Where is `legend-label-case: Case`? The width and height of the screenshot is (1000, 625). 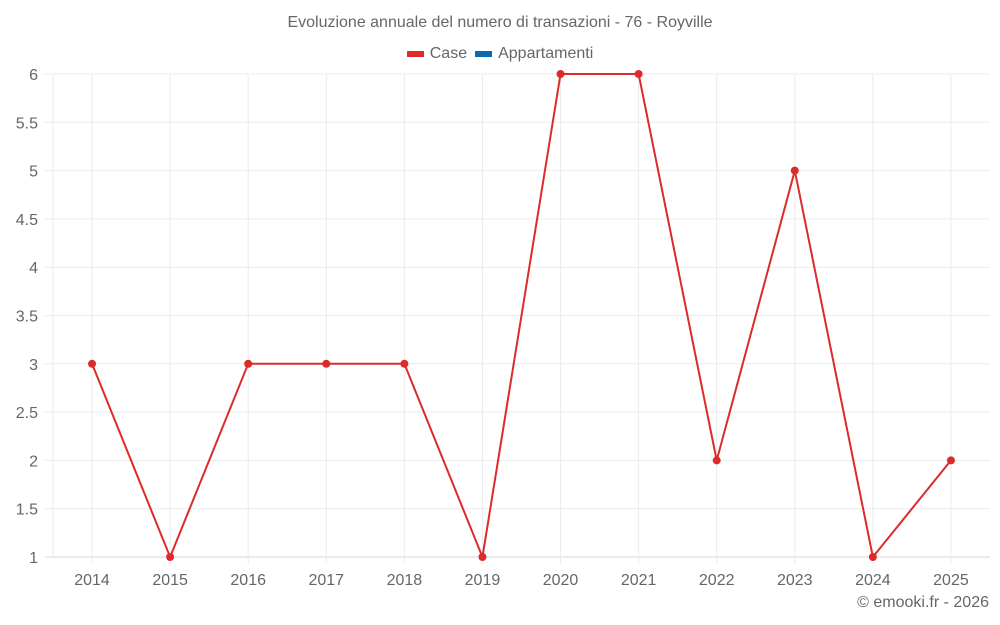
legend-label-case: Case is located at coordinates (448, 53).